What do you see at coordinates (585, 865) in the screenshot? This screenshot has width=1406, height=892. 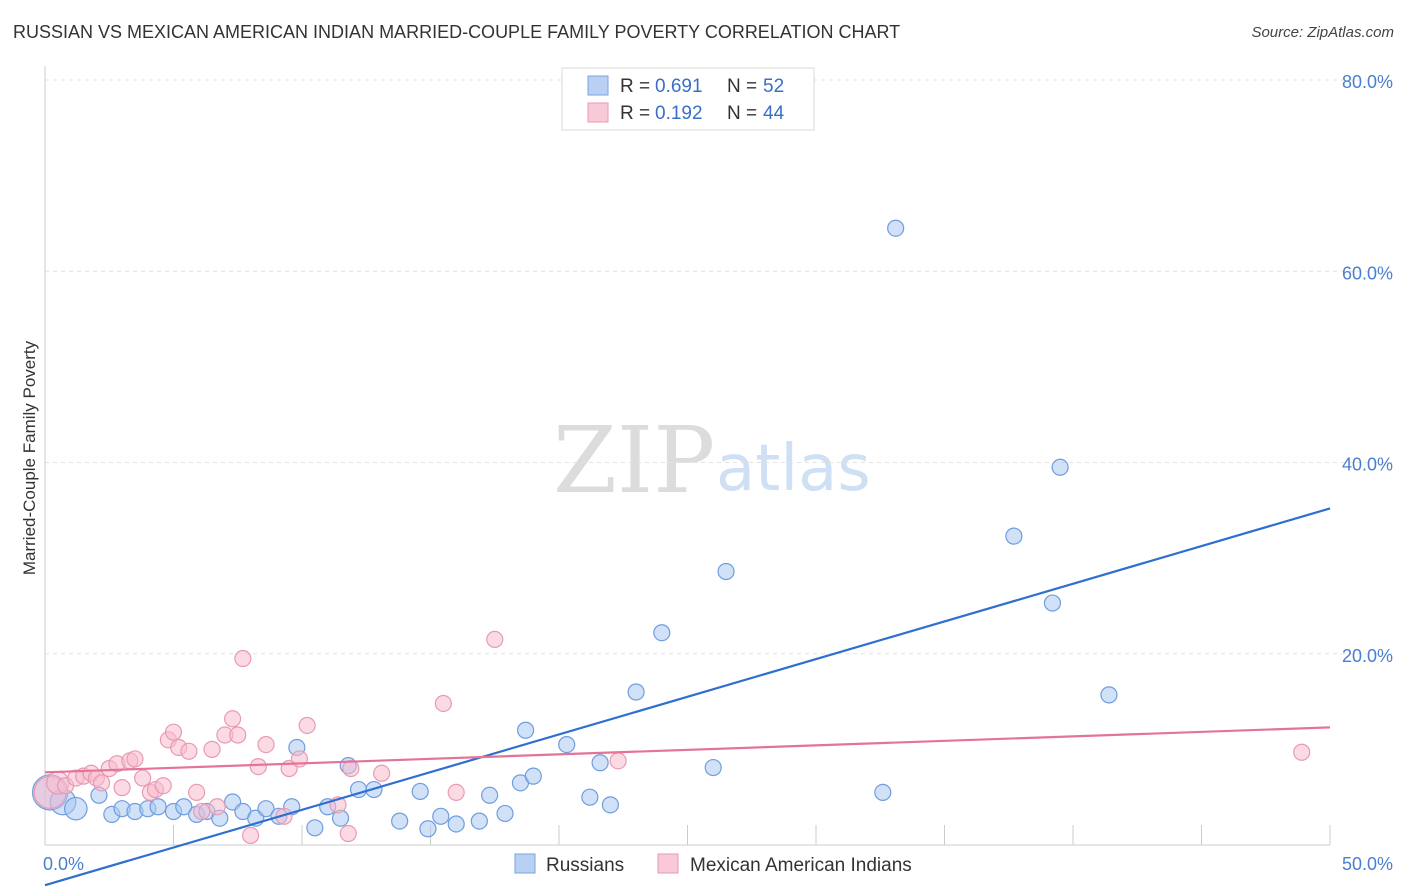 I see `bottom-legend-label-russians: Russians` at bounding box center [585, 865].